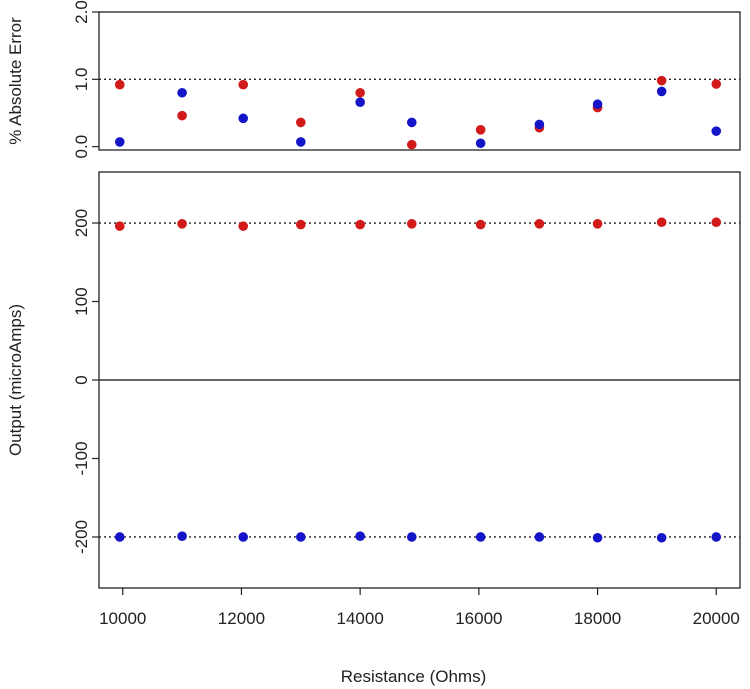 This screenshot has width=750, height=689. What do you see at coordinates (81, 379) in the screenshot?
I see `y-tick-label: 0` at bounding box center [81, 379].